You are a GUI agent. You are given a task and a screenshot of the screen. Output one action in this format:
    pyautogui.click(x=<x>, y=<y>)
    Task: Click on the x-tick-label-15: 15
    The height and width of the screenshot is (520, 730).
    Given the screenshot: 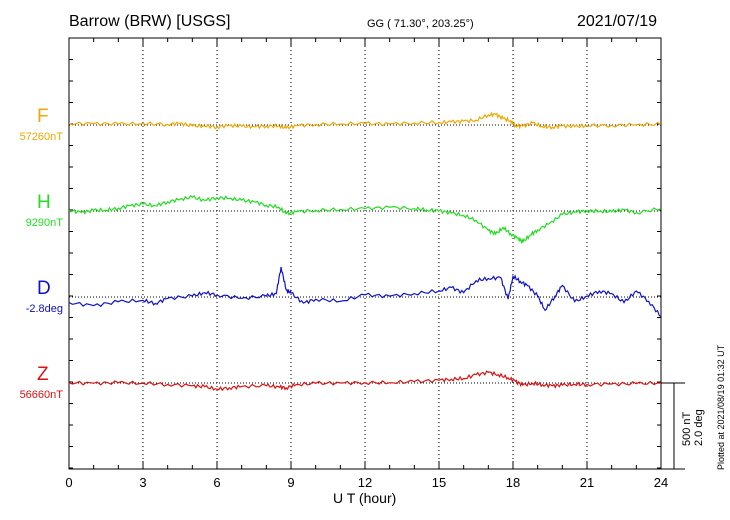 What is the action you would take?
    pyautogui.click(x=439, y=482)
    